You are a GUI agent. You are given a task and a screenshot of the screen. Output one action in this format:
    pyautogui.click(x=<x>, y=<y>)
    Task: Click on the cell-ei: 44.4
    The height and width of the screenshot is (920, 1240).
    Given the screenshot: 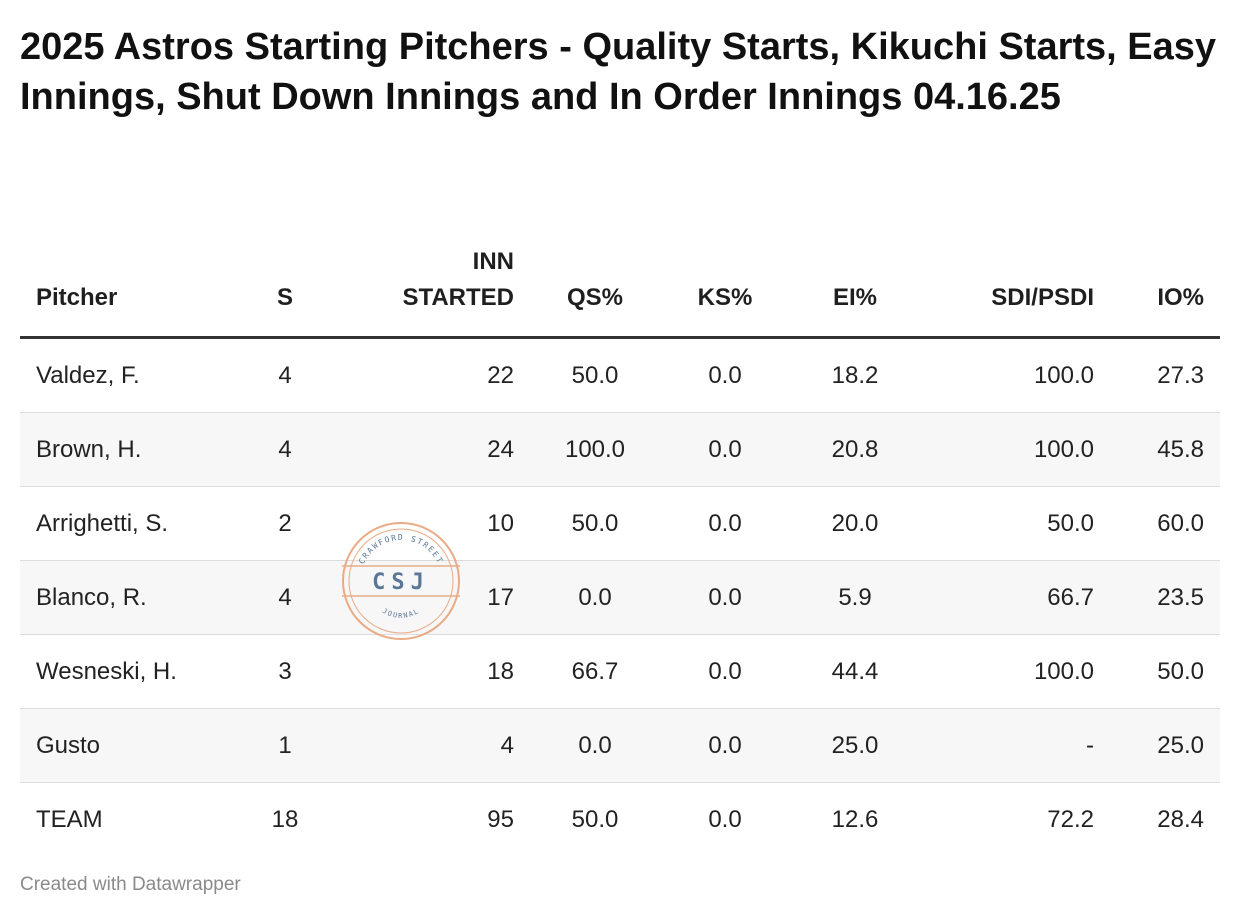 What is the action you would take?
    pyautogui.click(x=855, y=671)
    